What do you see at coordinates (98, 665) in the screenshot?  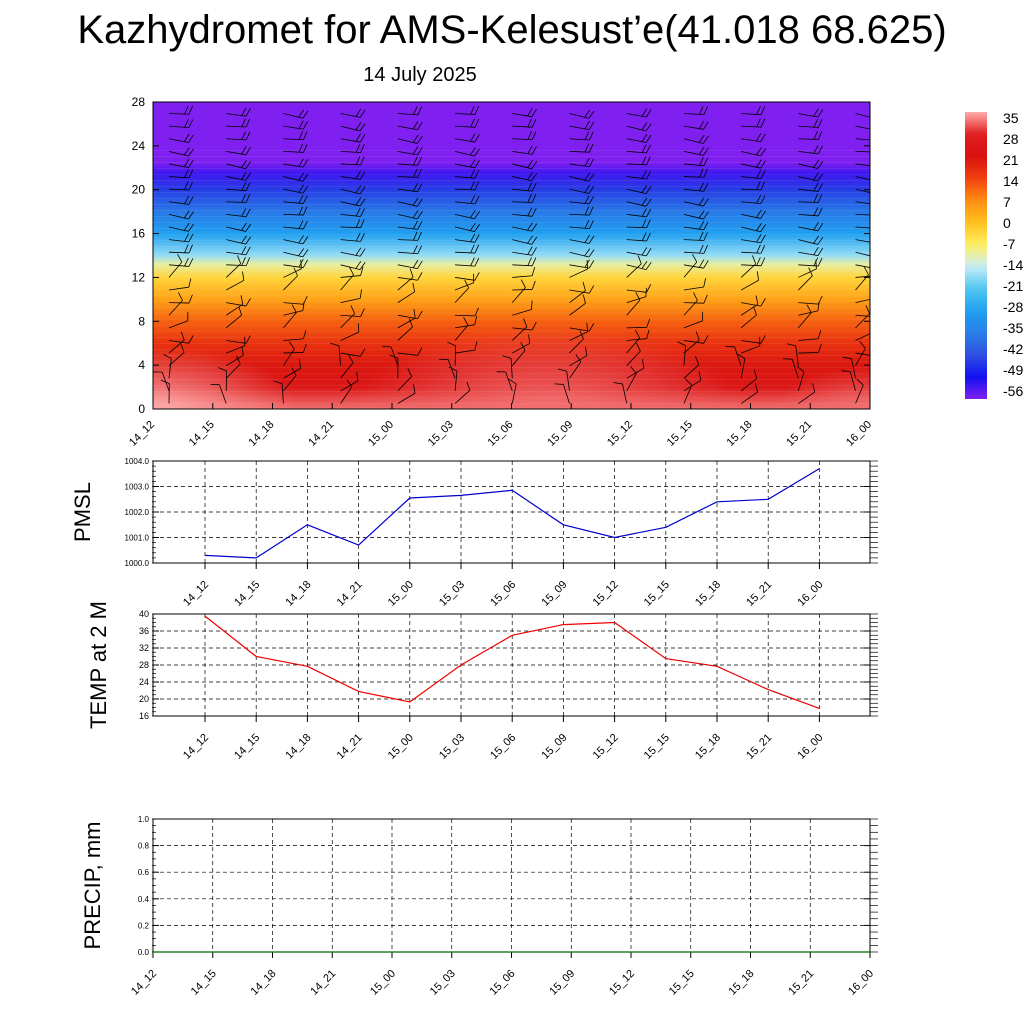 I see `temp-ylabel: TEMP at 2 M` at bounding box center [98, 665].